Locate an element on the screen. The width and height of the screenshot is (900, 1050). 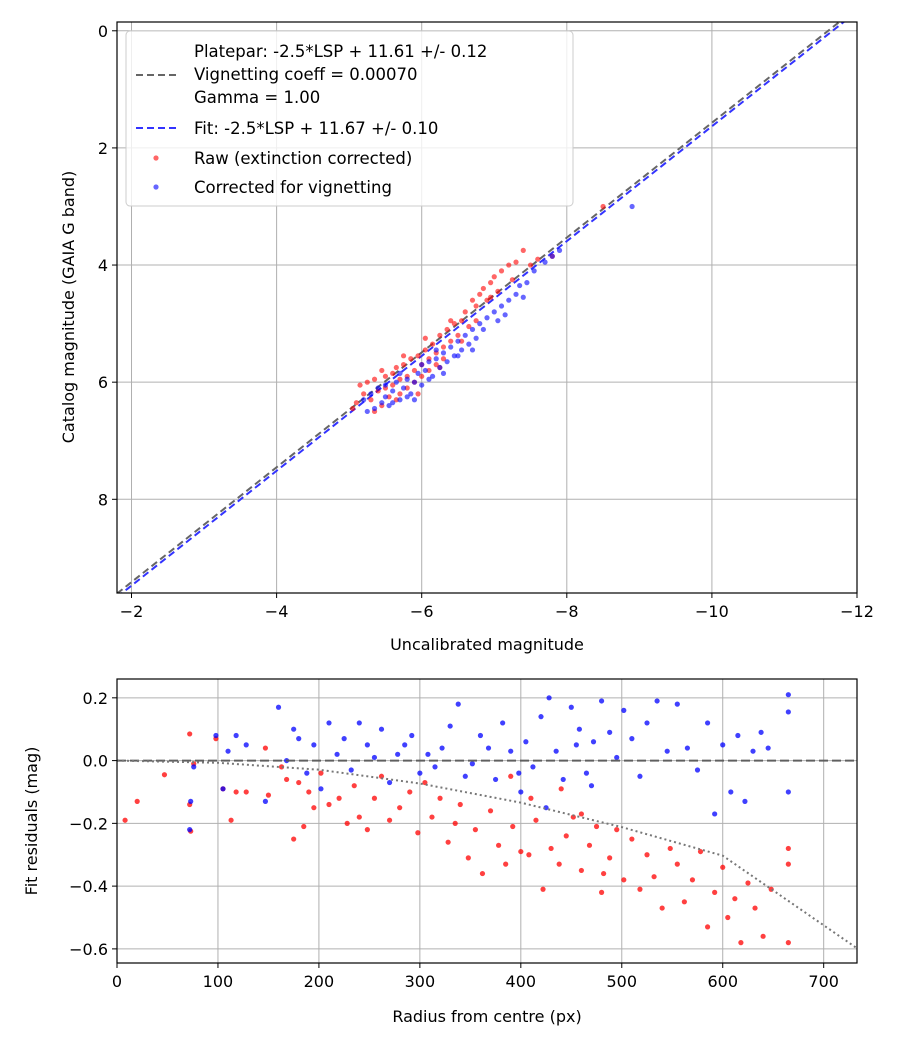
bottom-y-axis-label: Fit residuals (mag) is located at coordinates (31, 821).